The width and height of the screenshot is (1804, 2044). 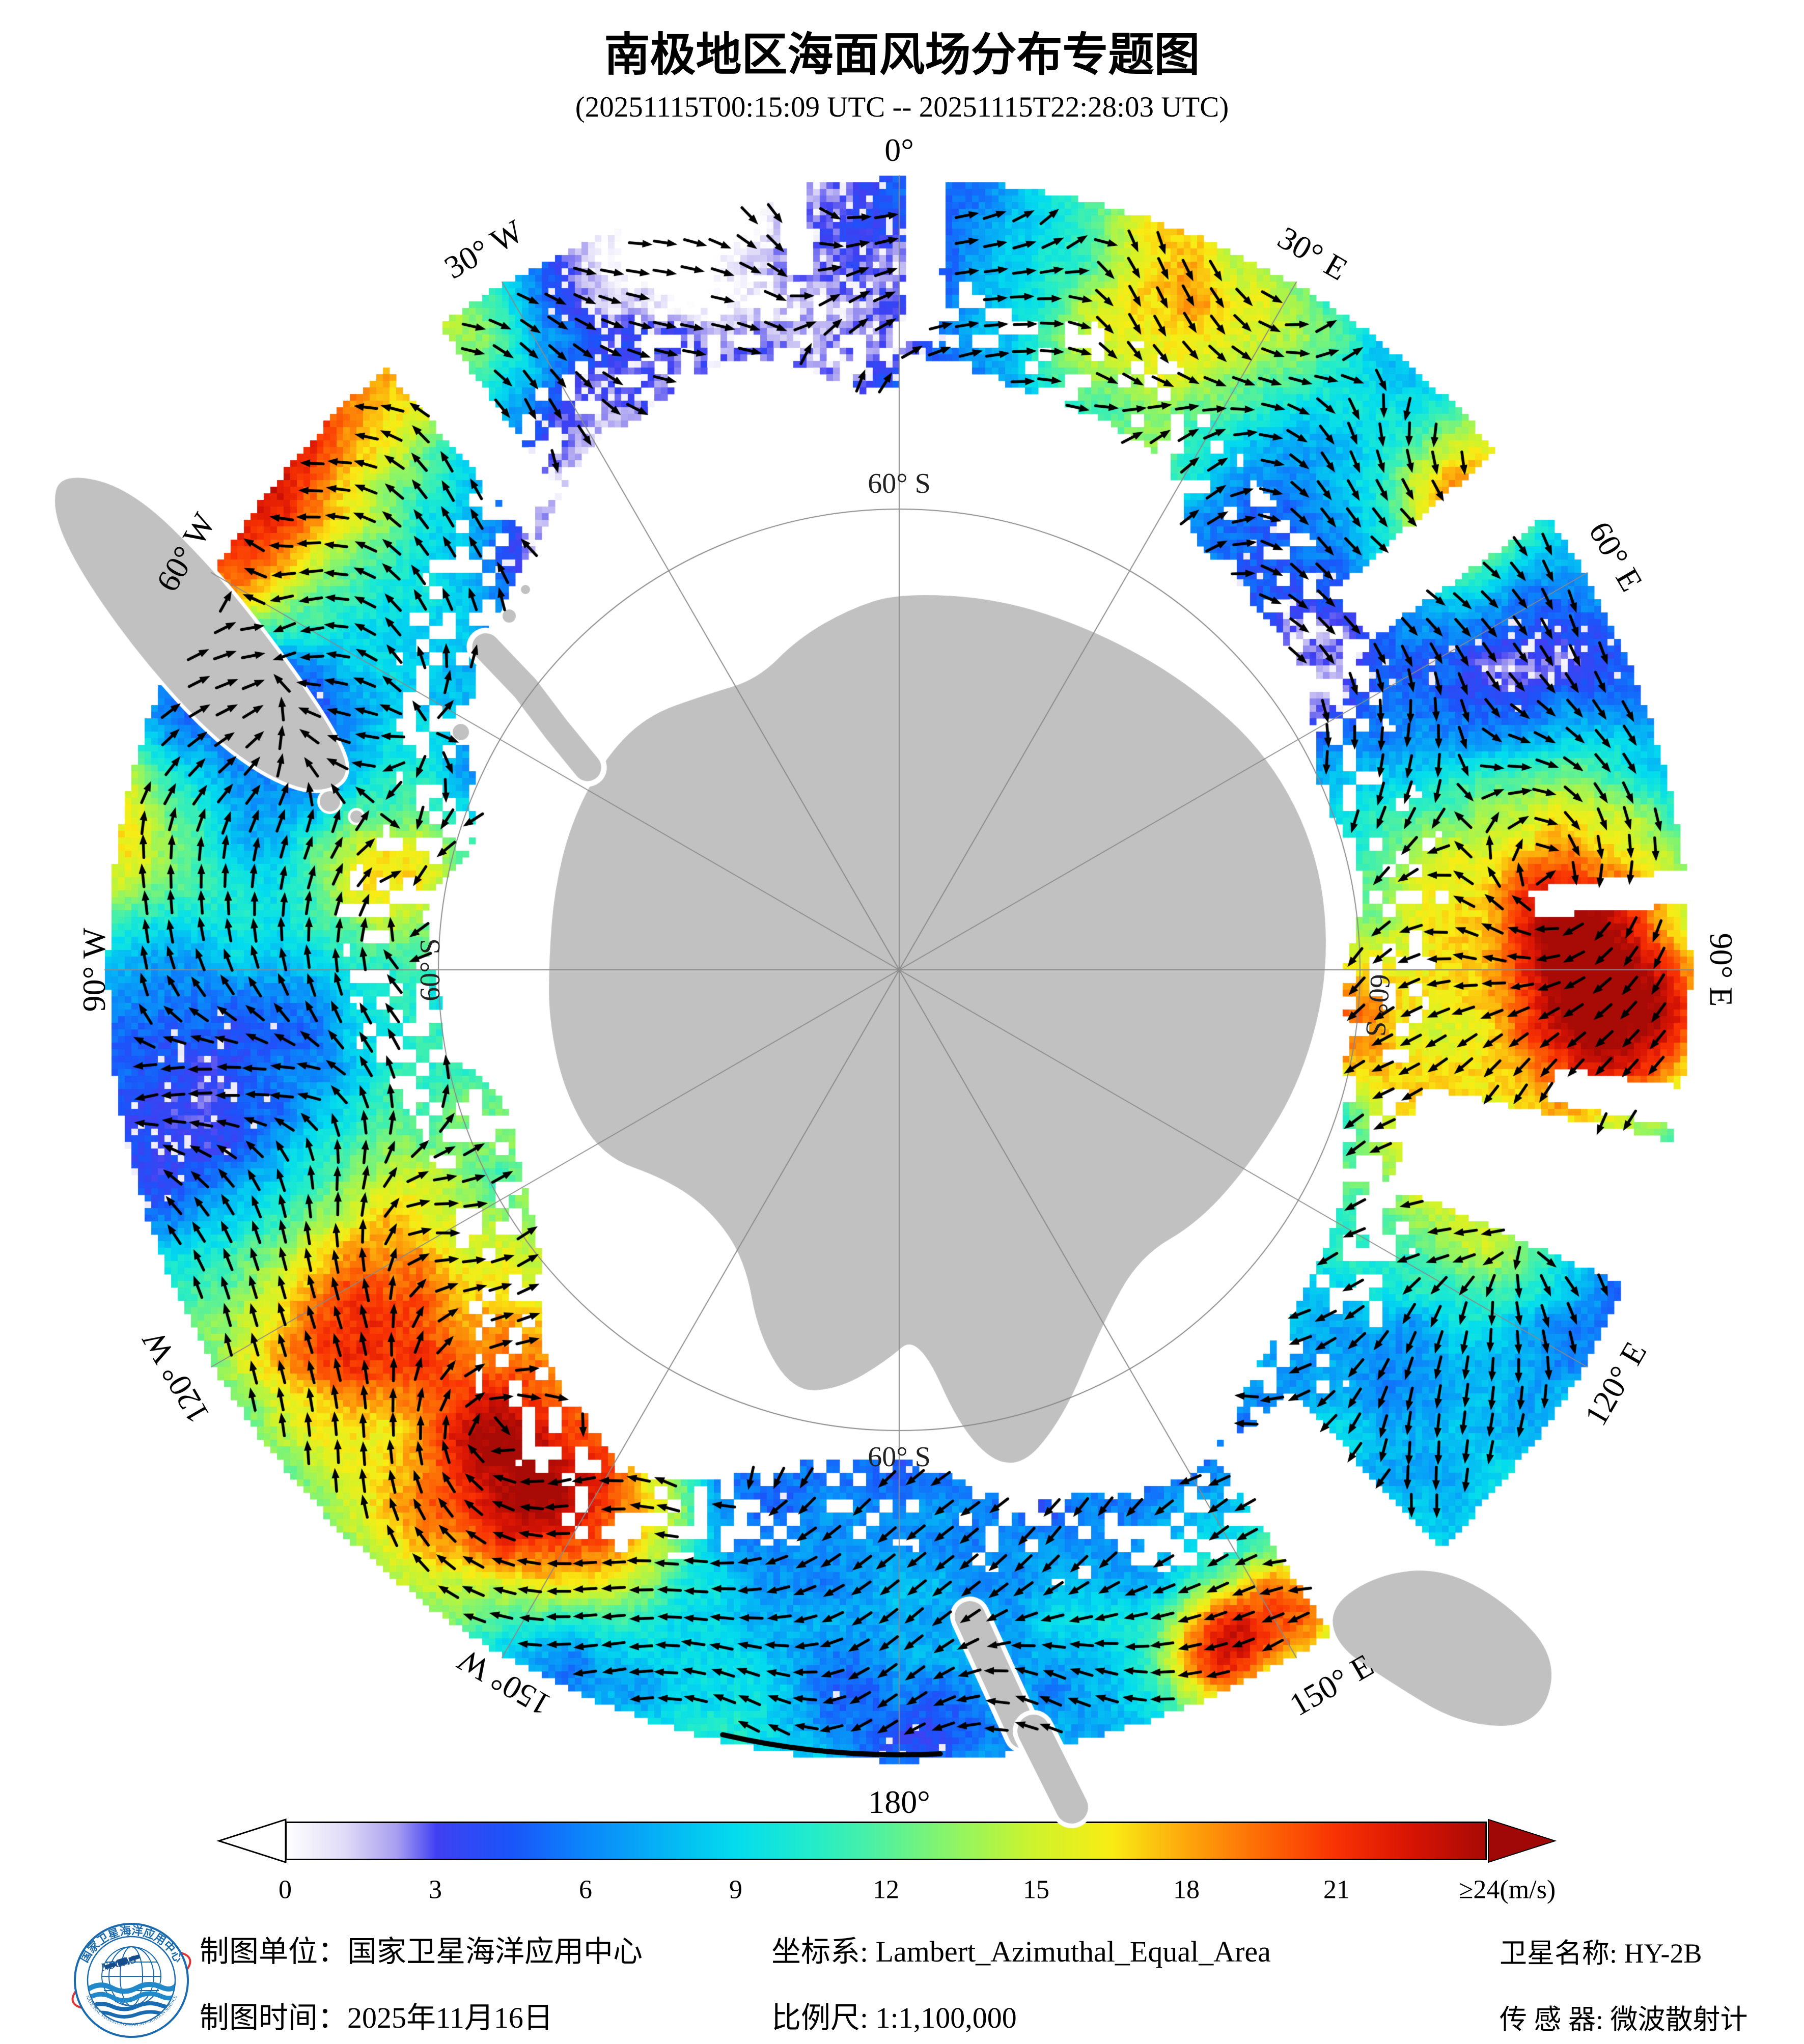 What do you see at coordinates (902, 55) in the screenshot?
I see `page-title: 南极地区海面风场分布专题图` at bounding box center [902, 55].